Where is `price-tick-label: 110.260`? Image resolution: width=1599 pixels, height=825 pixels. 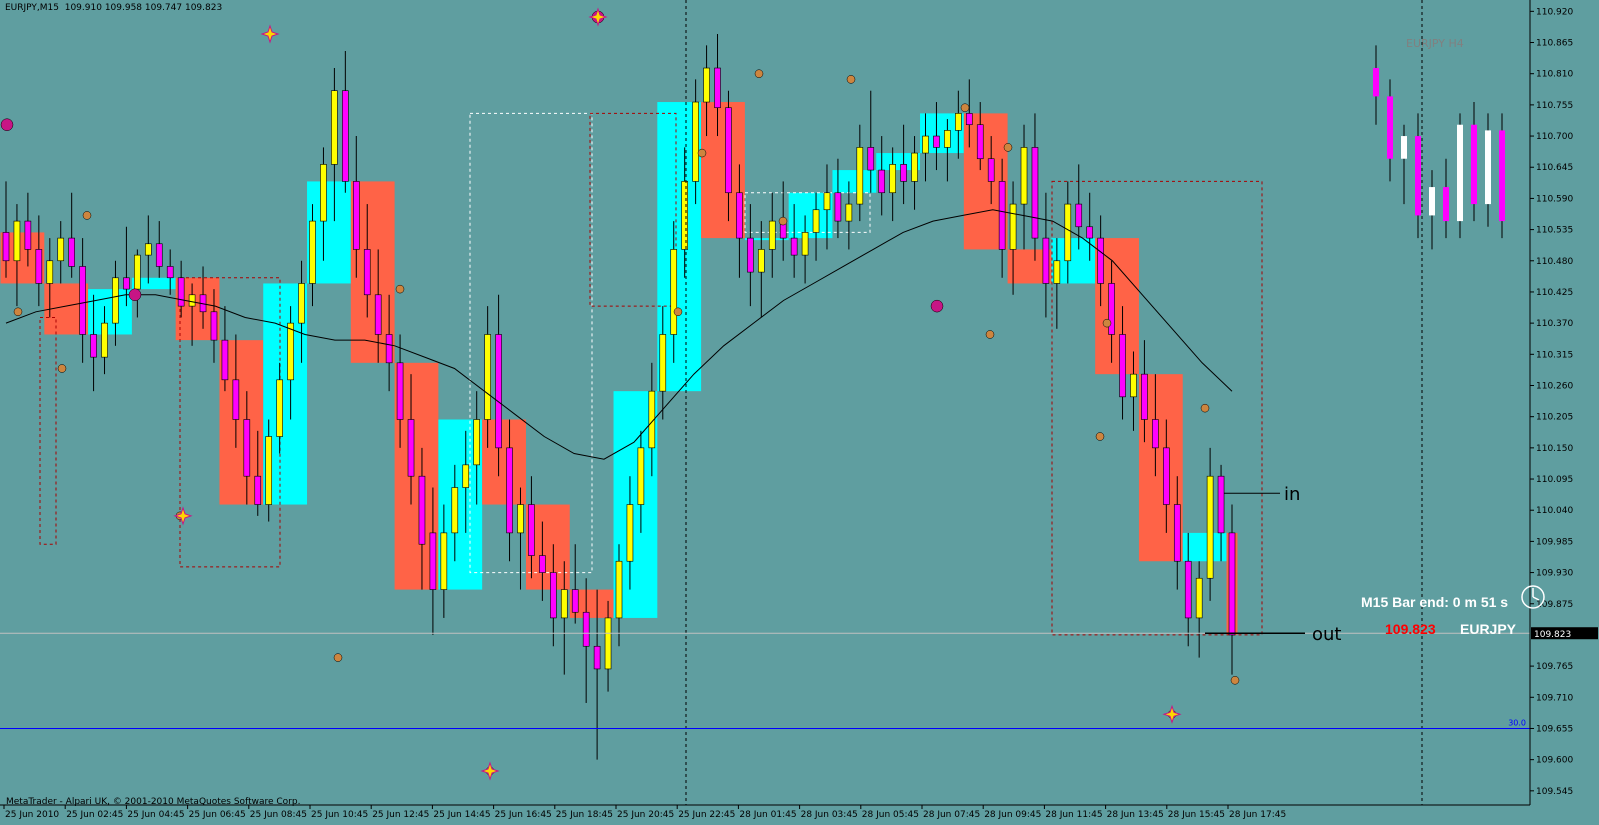 price-tick-label: 110.260 is located at coordinates (1554, 386).